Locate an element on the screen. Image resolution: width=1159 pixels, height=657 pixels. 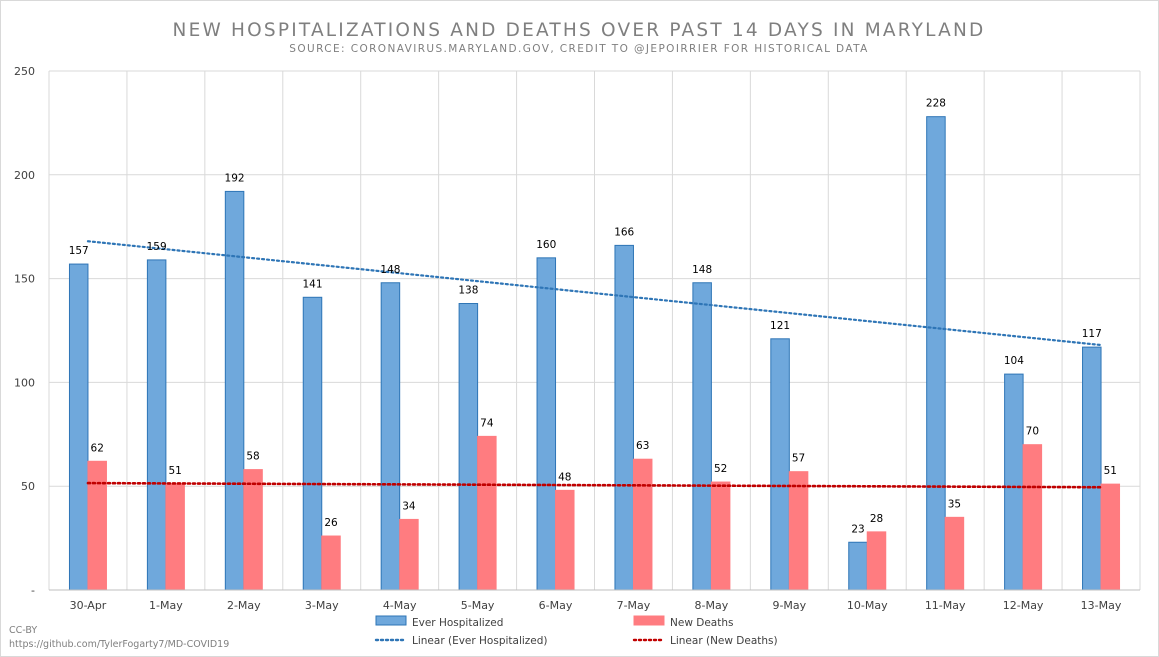
data-label-deaths: 34 is located at coordinates (409, 506).